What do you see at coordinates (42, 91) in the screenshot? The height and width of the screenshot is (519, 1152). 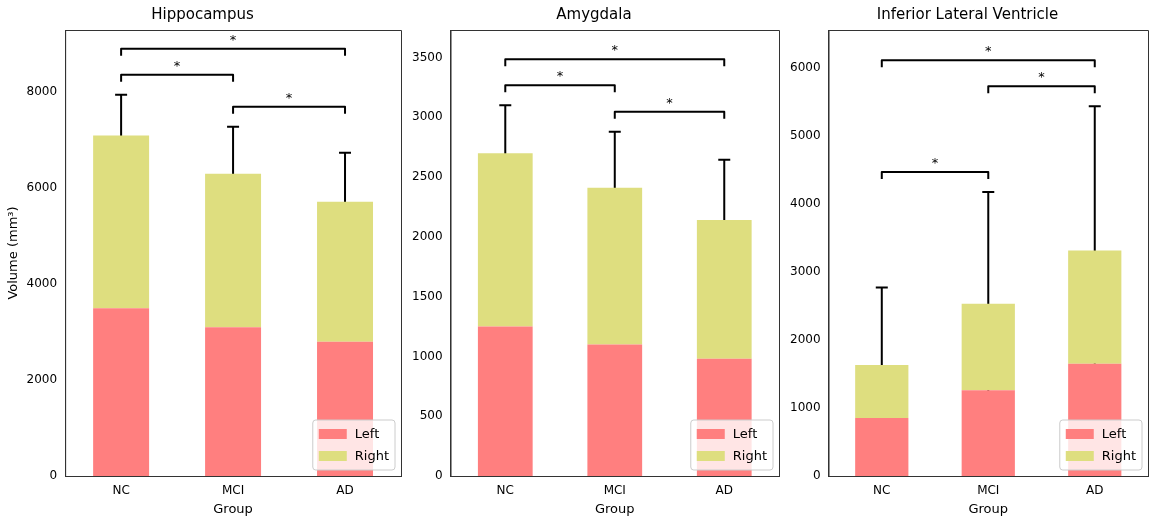 I see `y-tick-label: 8000` at bounding box center [42, 91].